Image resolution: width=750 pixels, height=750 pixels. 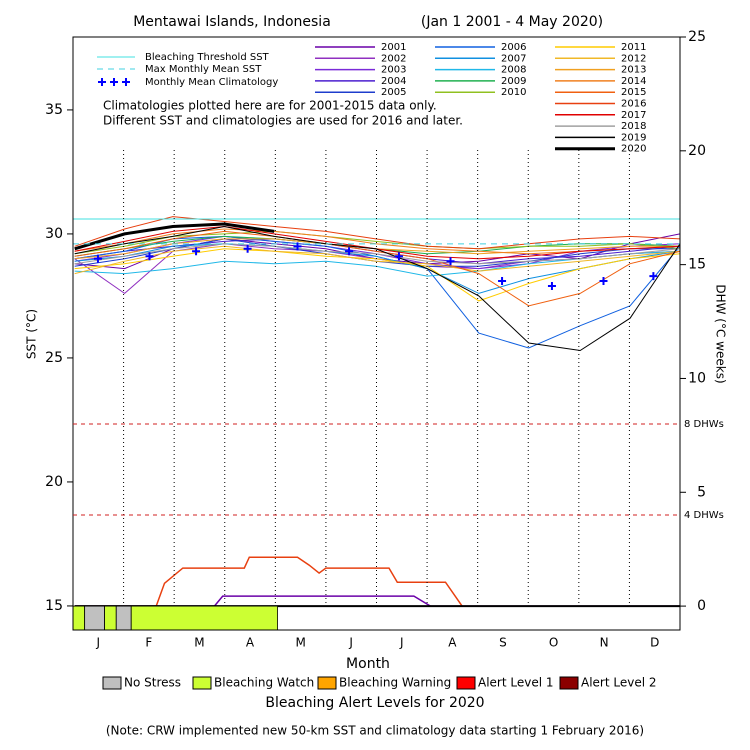 I want to click on alert-legend-label: Alert Level 2, so click(x=619, y=683).